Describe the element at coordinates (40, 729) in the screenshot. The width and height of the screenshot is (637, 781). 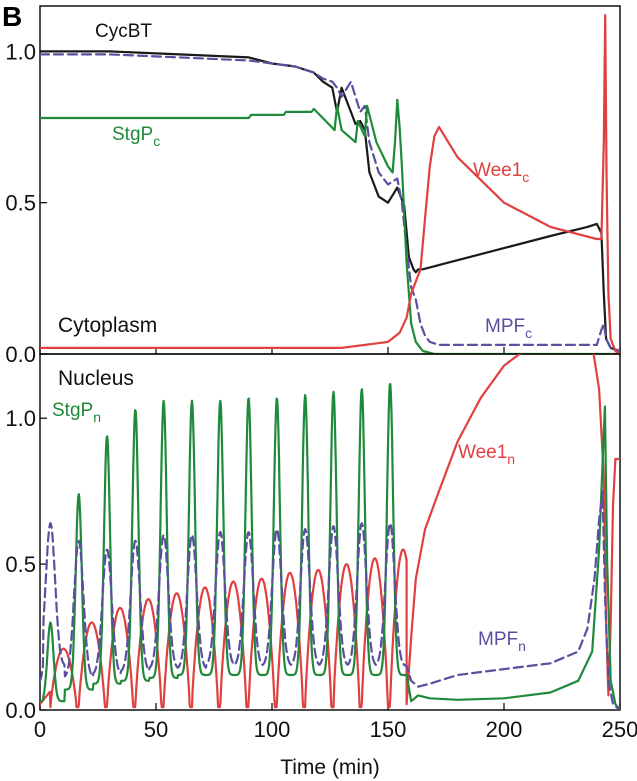
I see `nucleus-x-tick-label: 0` at that location.